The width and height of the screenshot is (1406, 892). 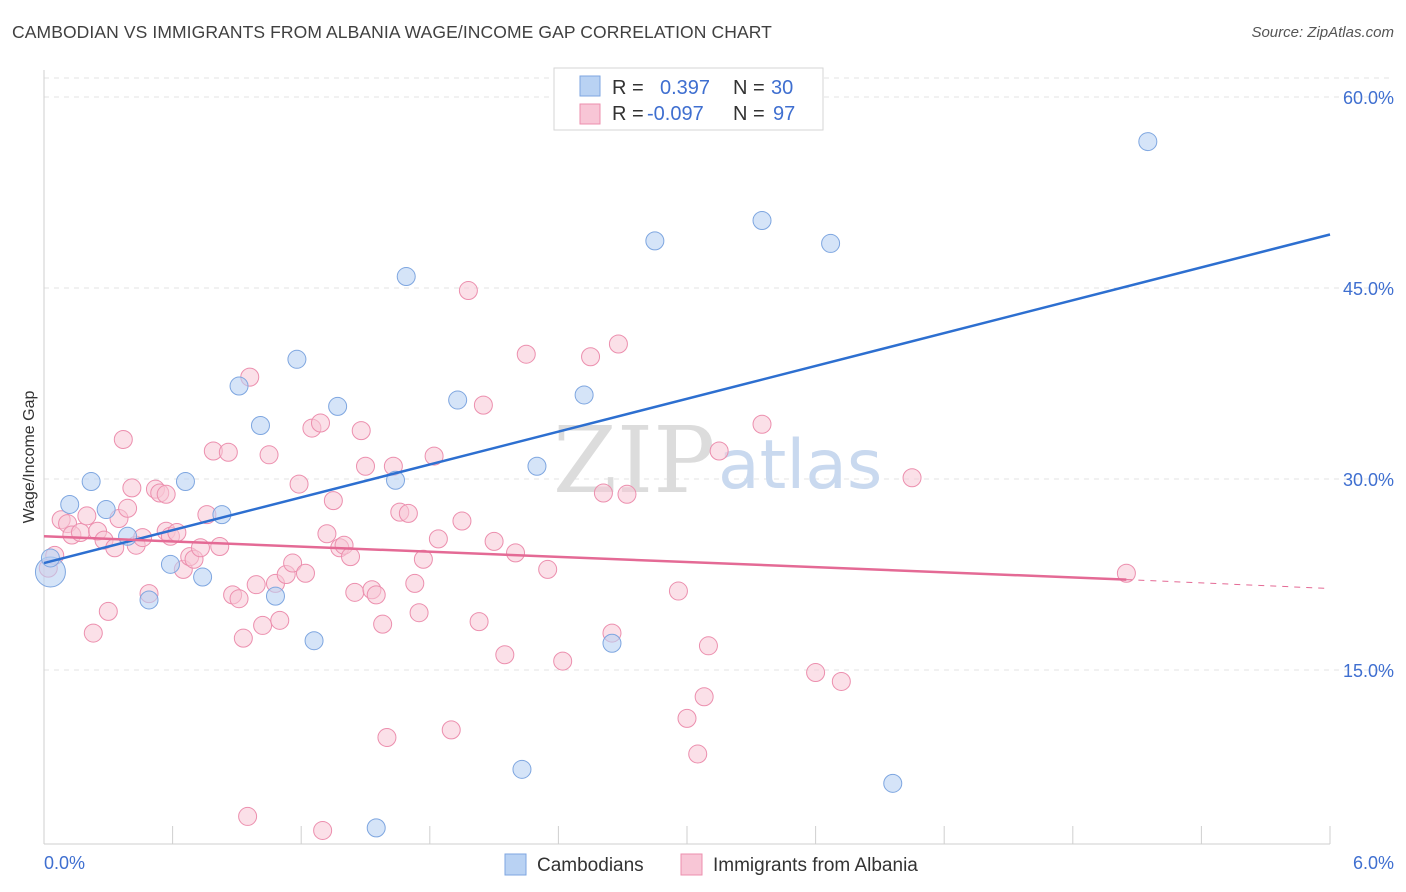 I want to click on correlation-legend: R = 0.397 N = 30 R = -0.097 N = 97, so click(x=688, y=99).